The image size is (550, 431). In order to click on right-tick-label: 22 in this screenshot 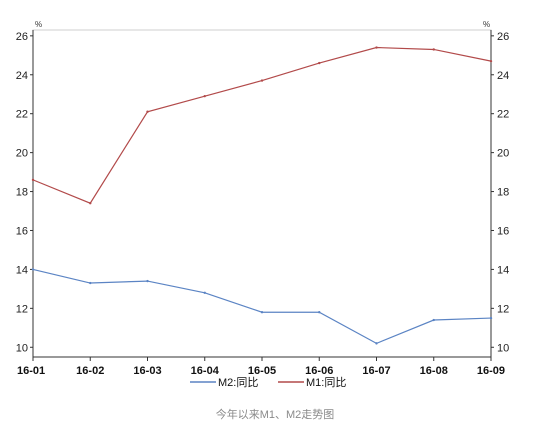, I will do `click(503, 115)`.